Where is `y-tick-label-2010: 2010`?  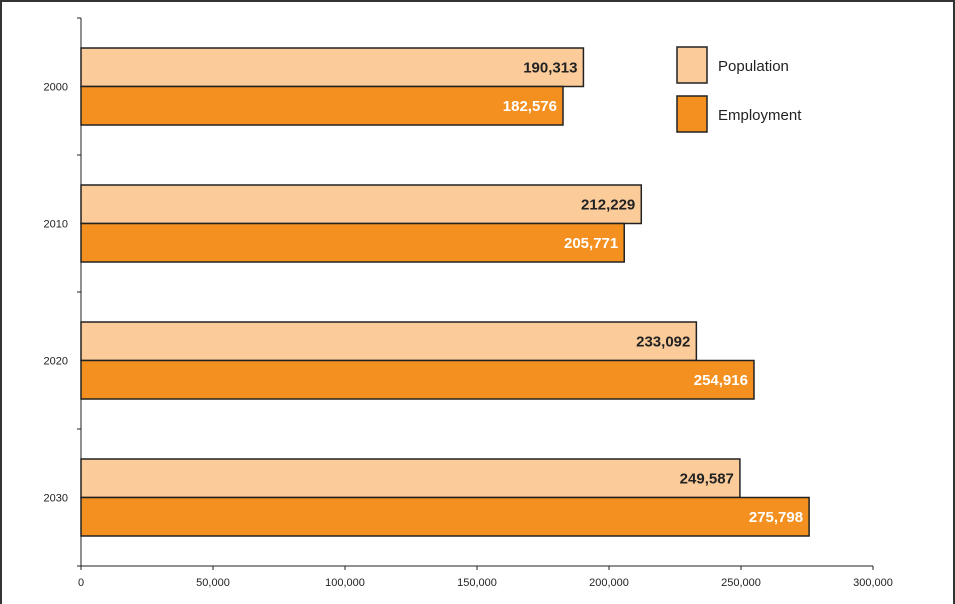 y-tick-label-2010: 2010 is located at coordinates (56, 225).